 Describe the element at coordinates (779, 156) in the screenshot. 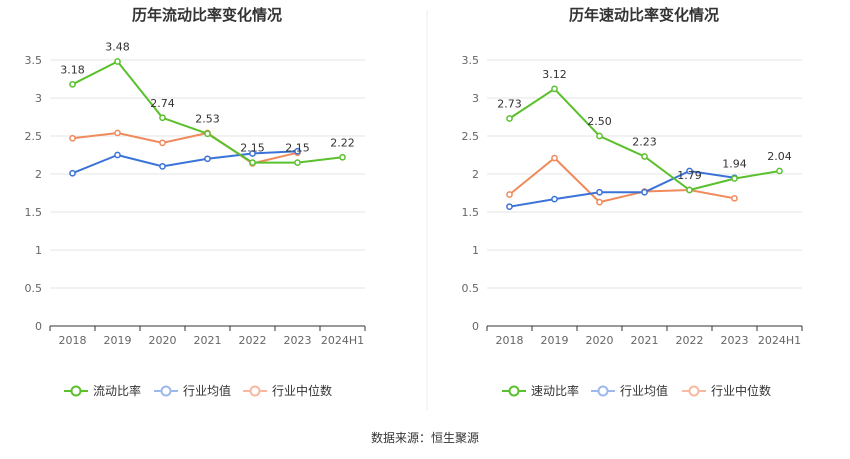

I see `data-label: 2.04` at that location.